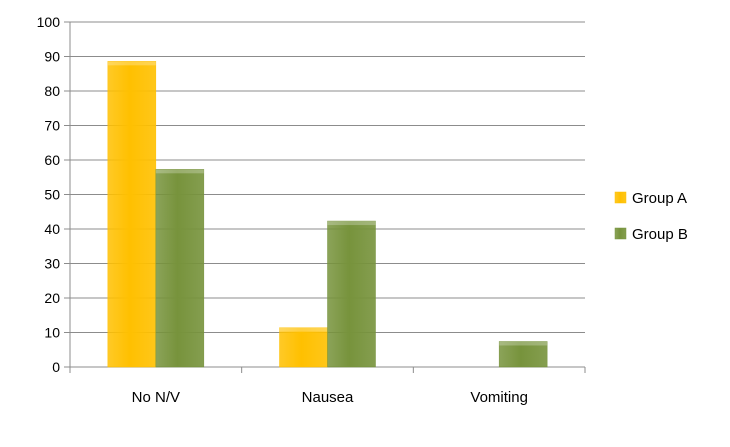  I want to click on y-tick-label: 100, so click(49, 22).